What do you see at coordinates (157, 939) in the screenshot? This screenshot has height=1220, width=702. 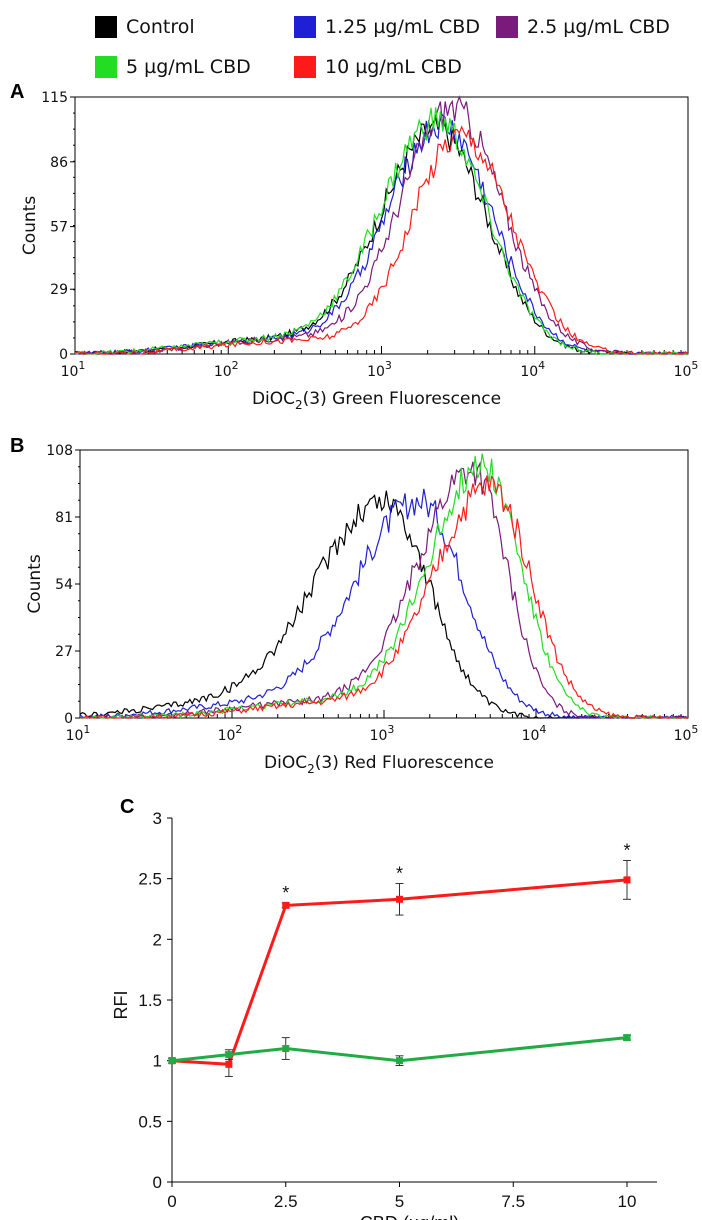 I see `y-tick-label: 2` at bounding box center [157, 939].